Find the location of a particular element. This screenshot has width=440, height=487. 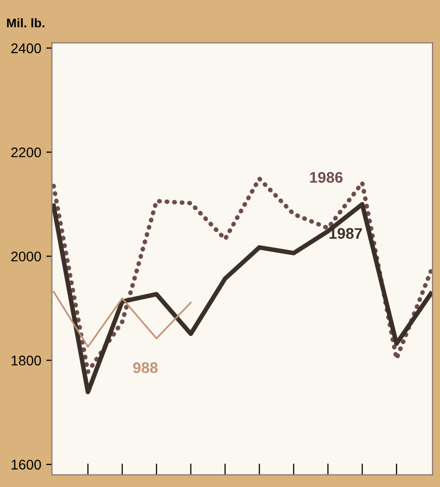

series-label: 988 is located at coordinates (145, 368).